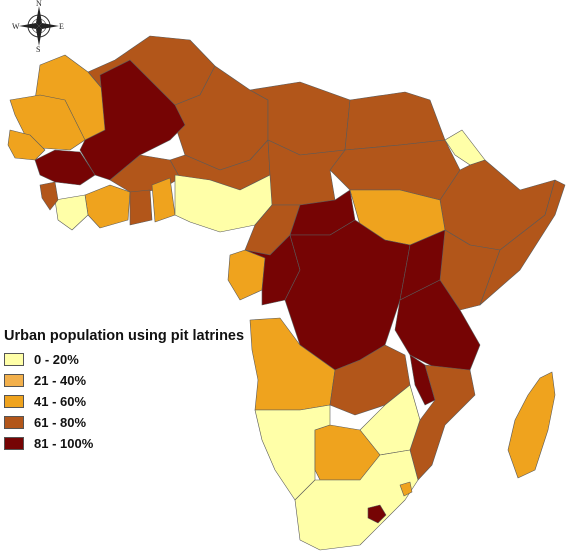 This screenshot has height=556, width=567. Describe the element at coordinates (60, 401) in the screenshot. I see `legend-label: 41 - 60%` at that location.